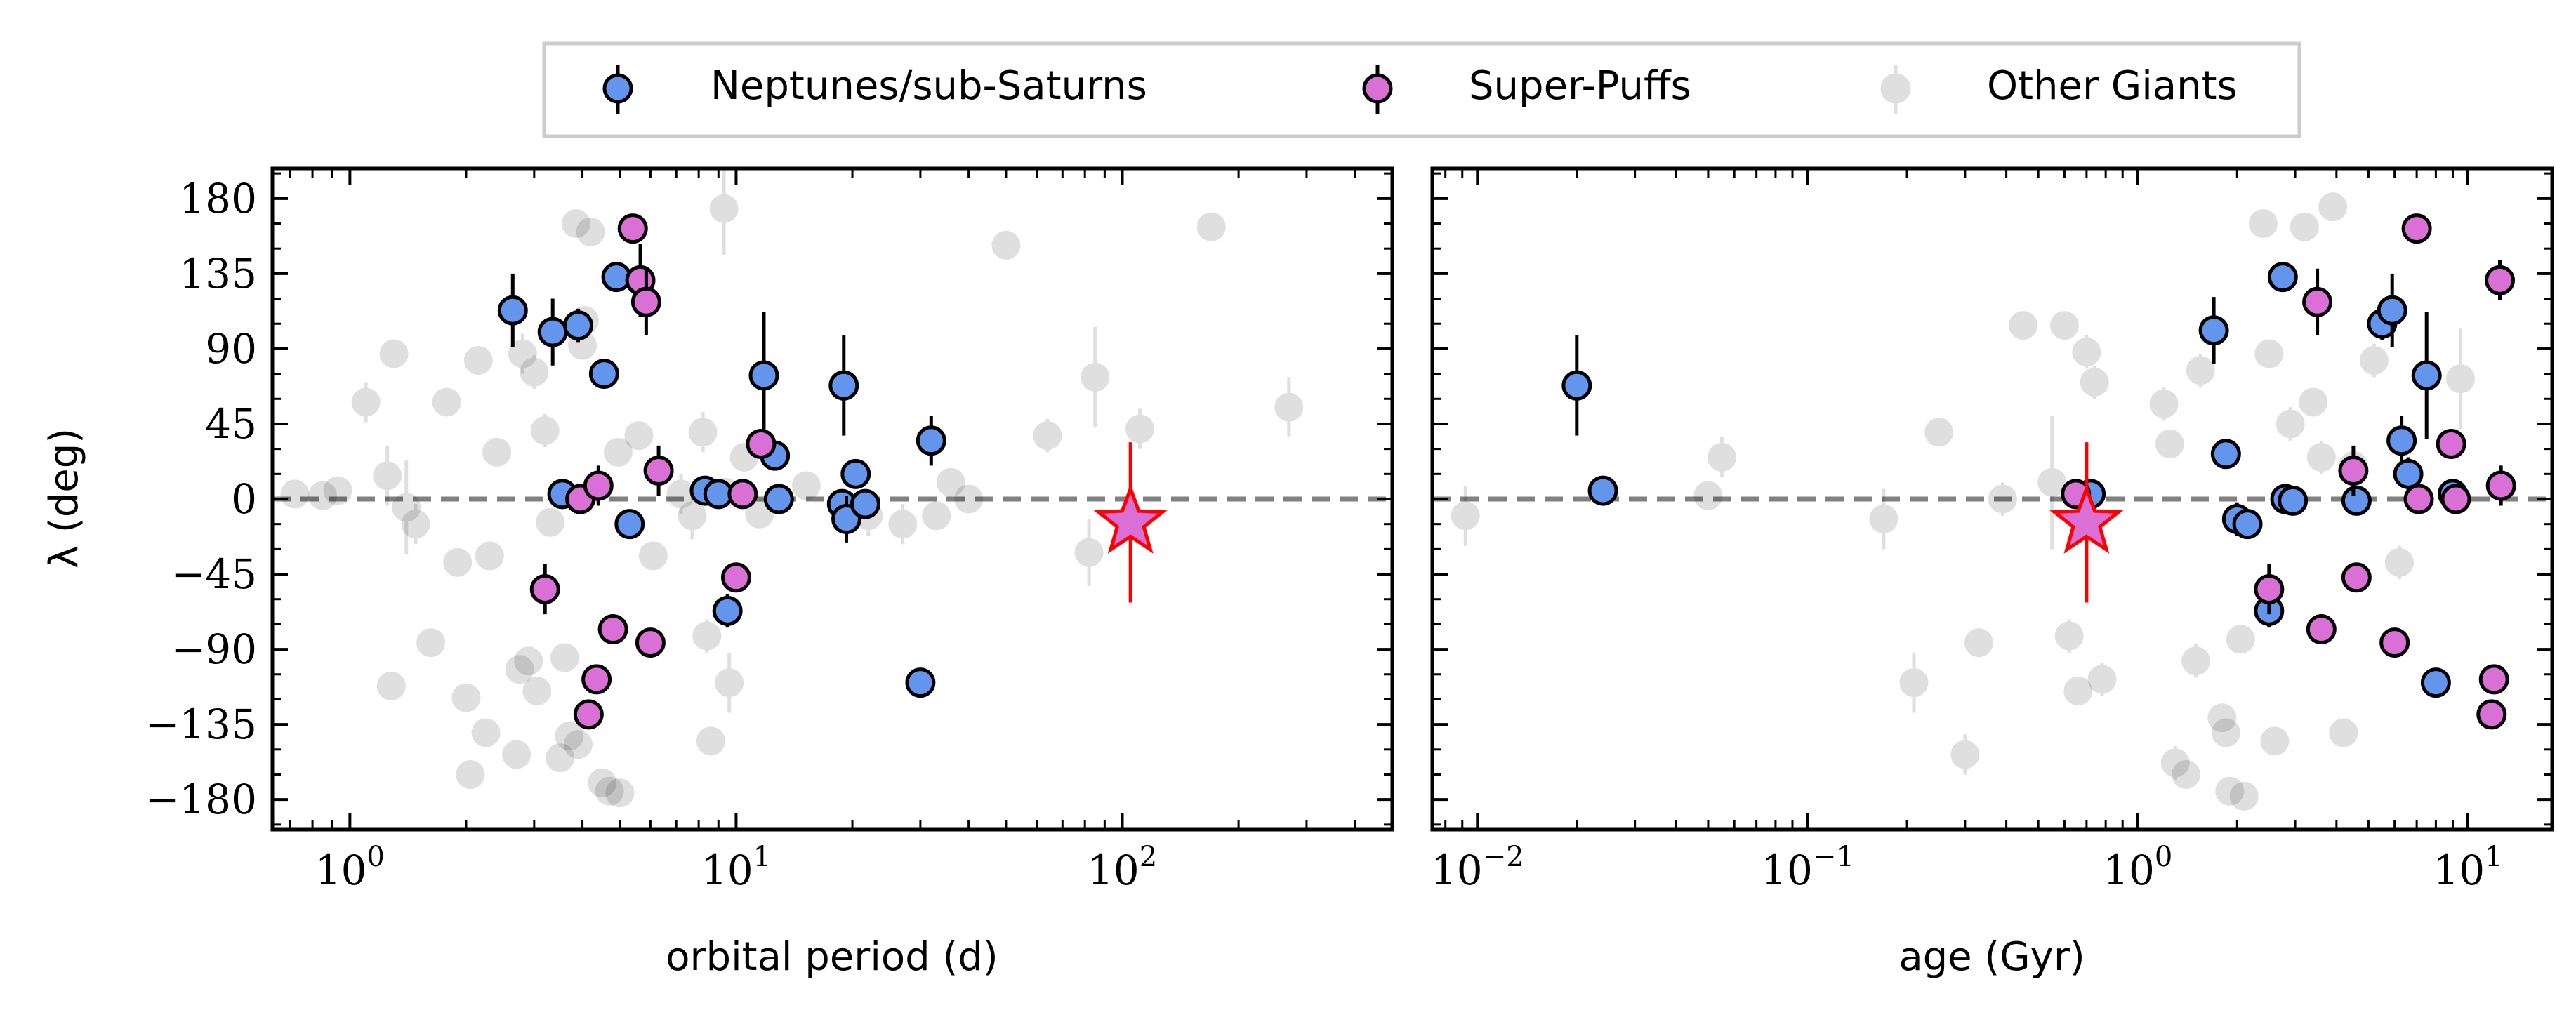  What do you see at coordinates (1122, 867) in the screenshot?
I see `xtick-label: 10²` at bounding box center [1122, 867].